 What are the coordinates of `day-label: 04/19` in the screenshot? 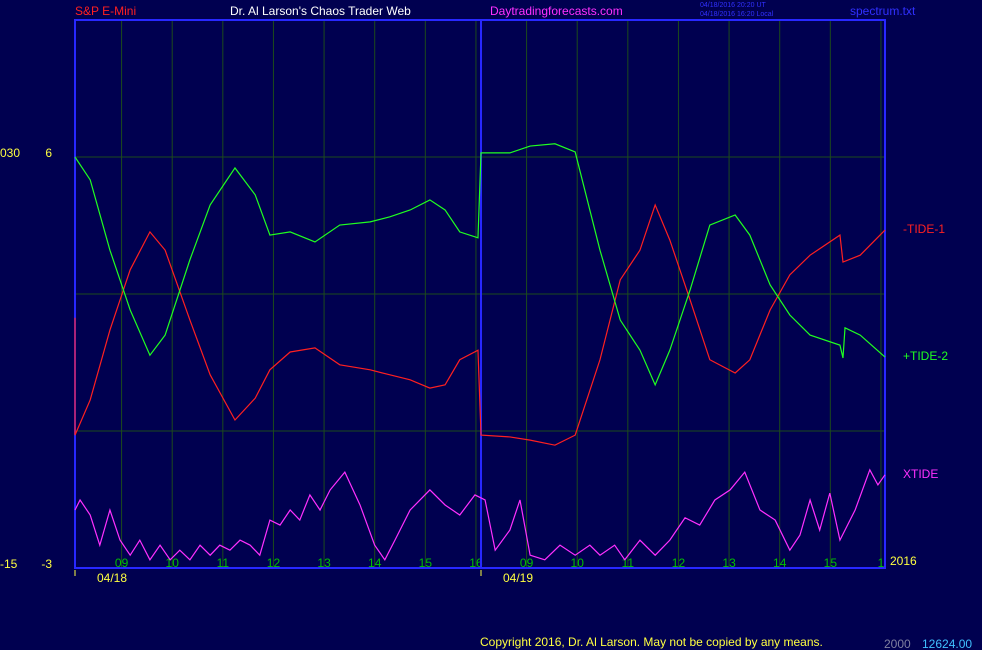 It's located at (518, 578).